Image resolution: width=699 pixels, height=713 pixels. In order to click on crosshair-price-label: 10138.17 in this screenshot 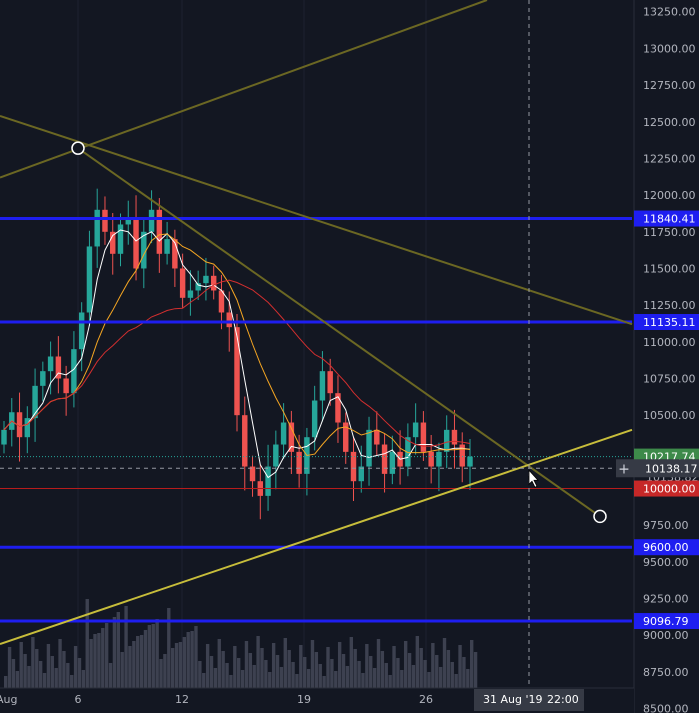, I will do `click(671, 468)`.